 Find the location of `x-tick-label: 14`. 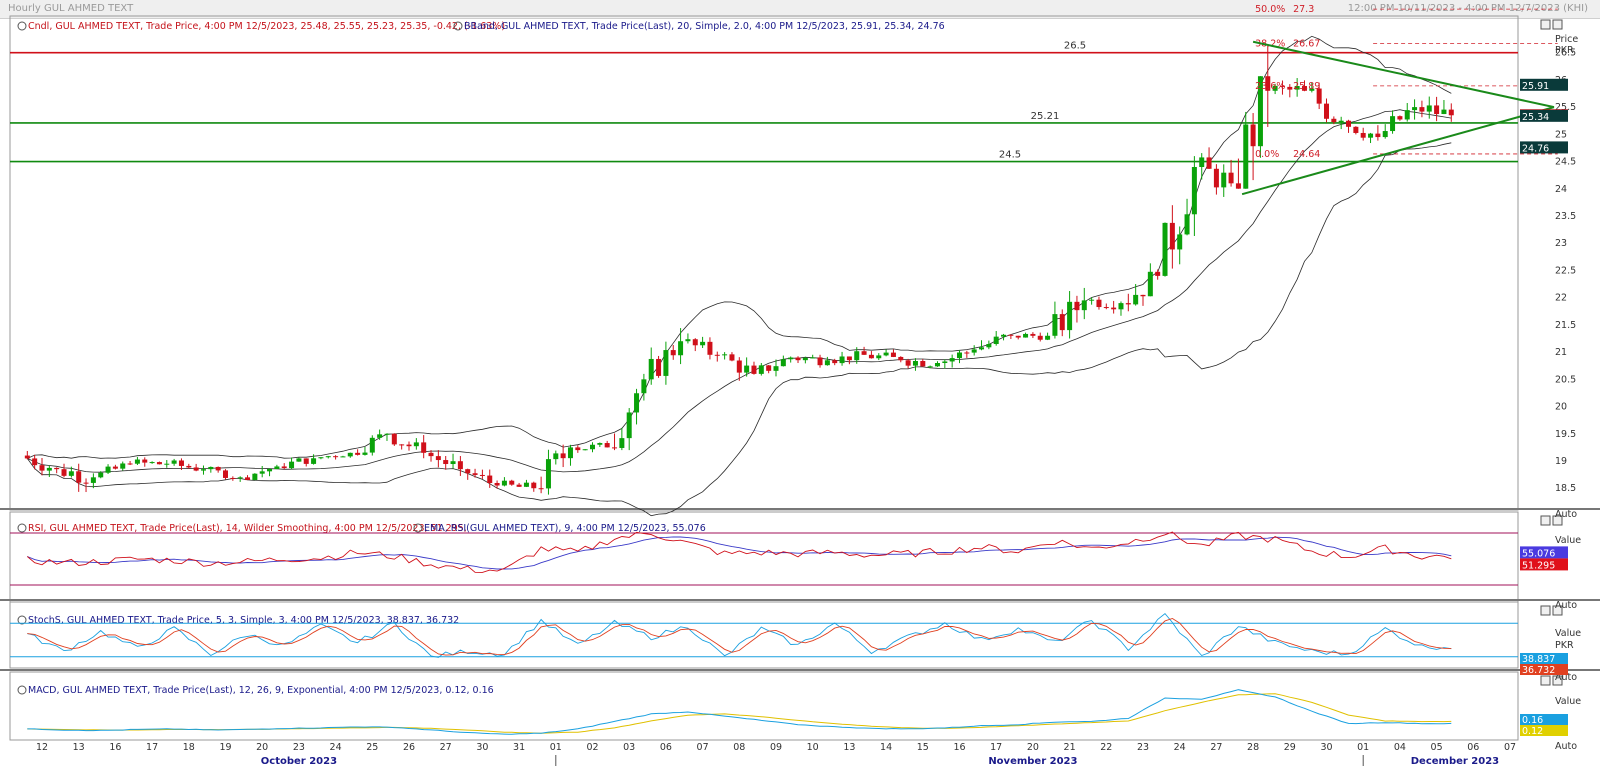

x-tick-label: 14 is located at coordinates (886, 747).